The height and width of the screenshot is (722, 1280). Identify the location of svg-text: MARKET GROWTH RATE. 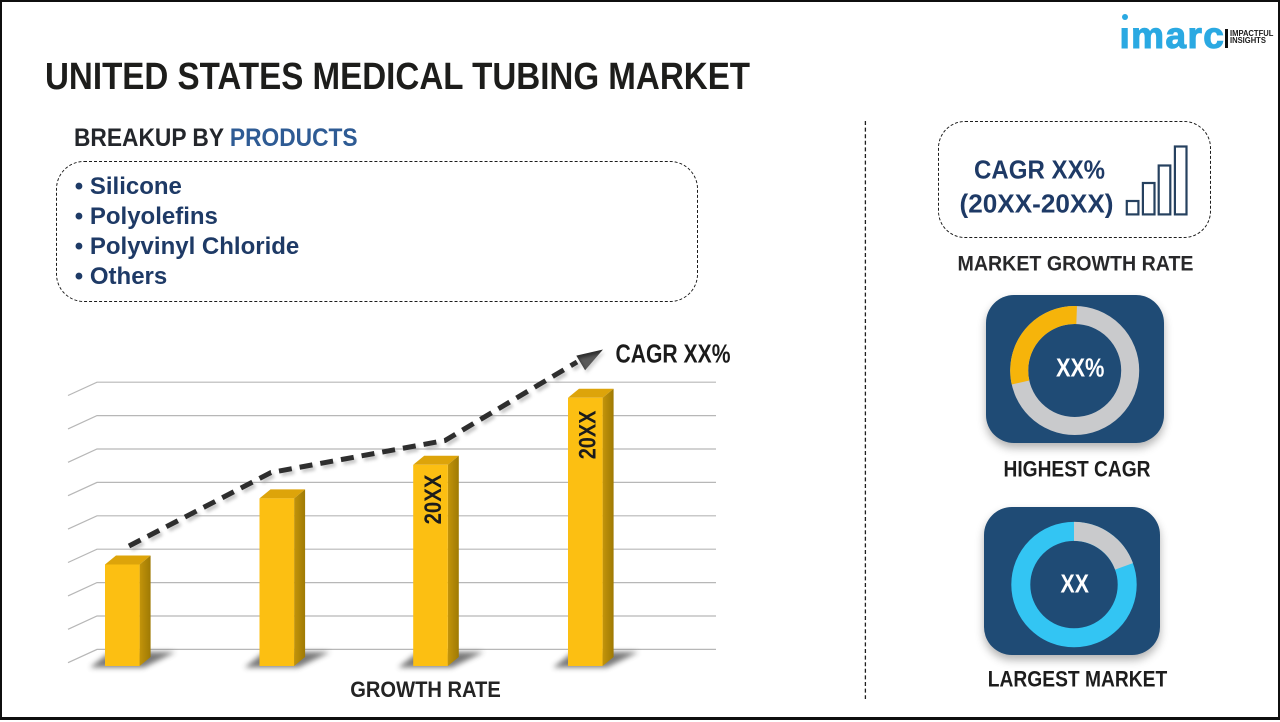
(1076, 264).